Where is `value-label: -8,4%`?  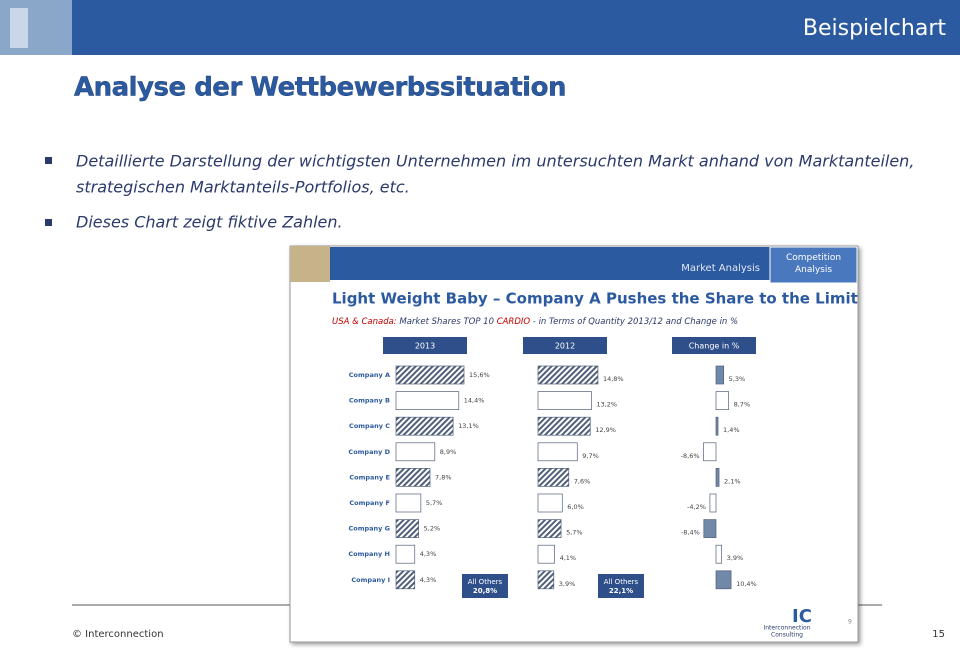 value-label: -8,4% is located at coordinates (690, 533).